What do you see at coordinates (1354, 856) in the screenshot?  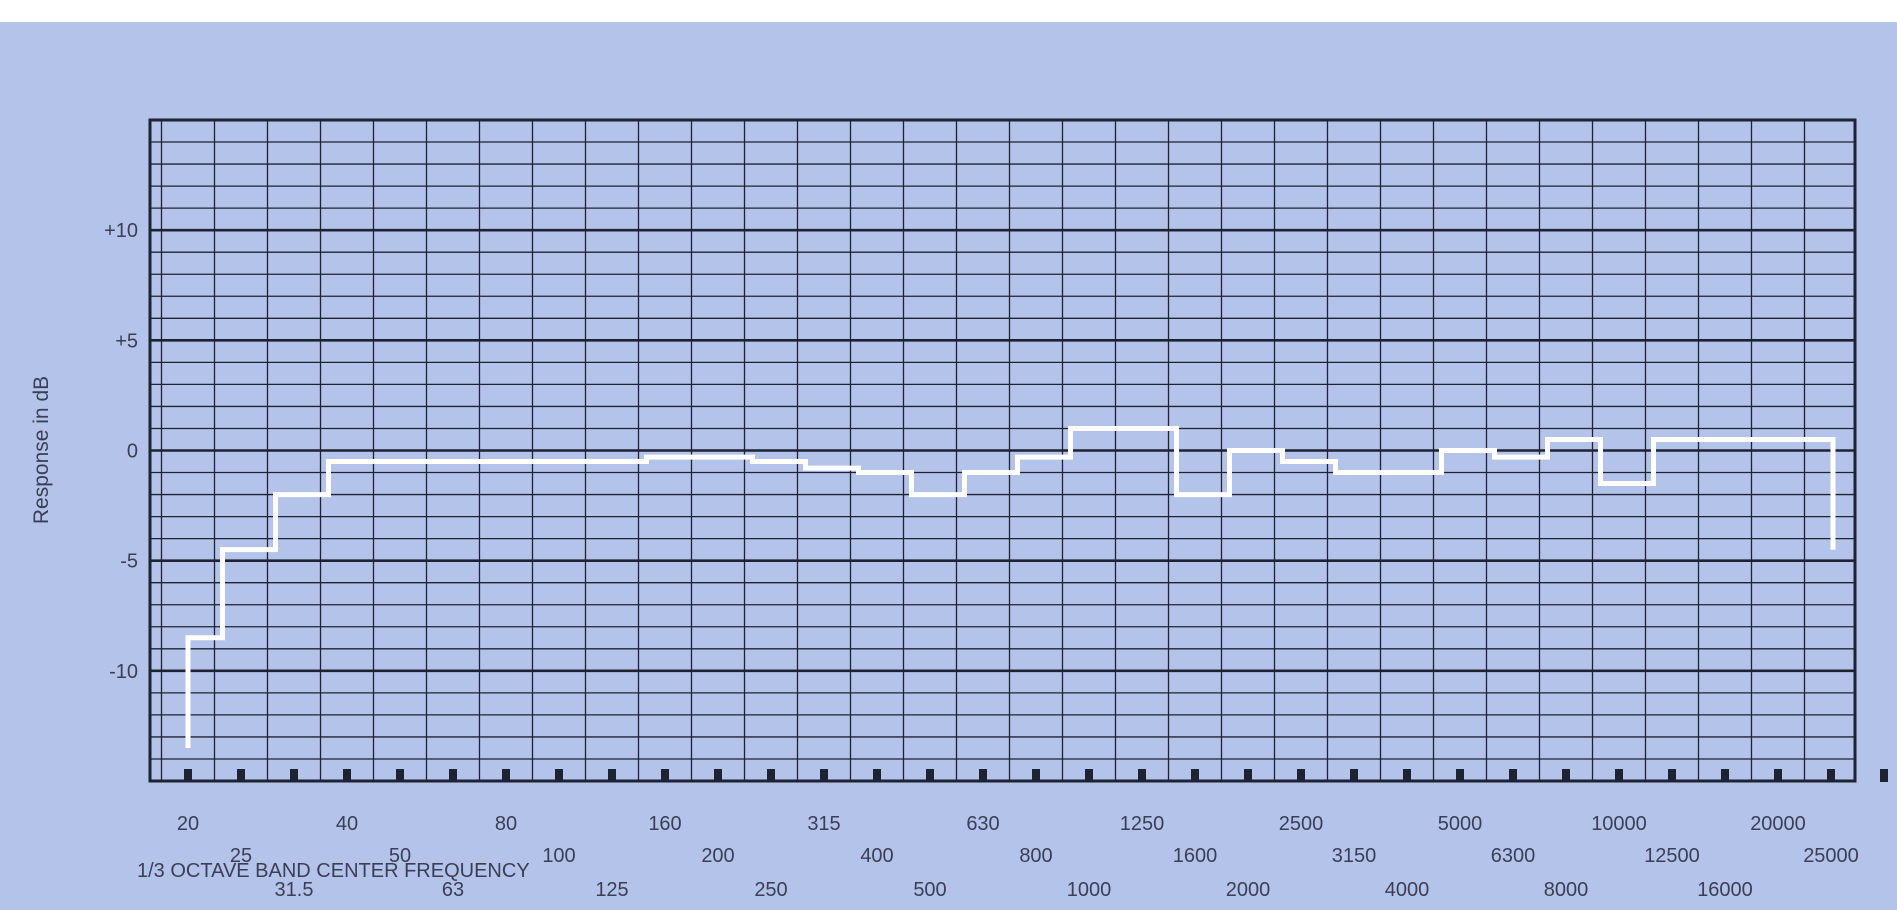 I see `x-tick-label: 3150` at bounding box center [1354, 856].